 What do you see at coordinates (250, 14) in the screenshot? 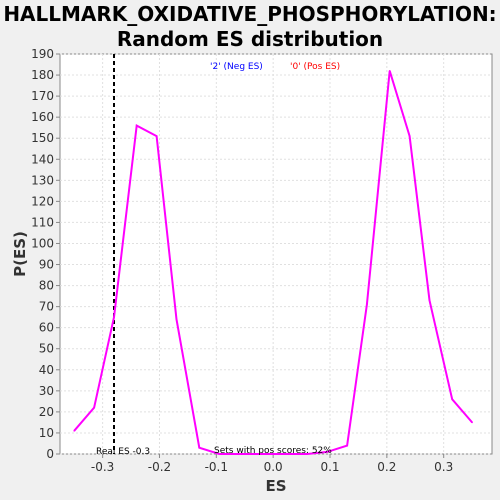
I see `chart-title-line-1: HALLMARK_OXIDATIVE_PHOSPHORYLATION:` at bounding box center [250, 14].